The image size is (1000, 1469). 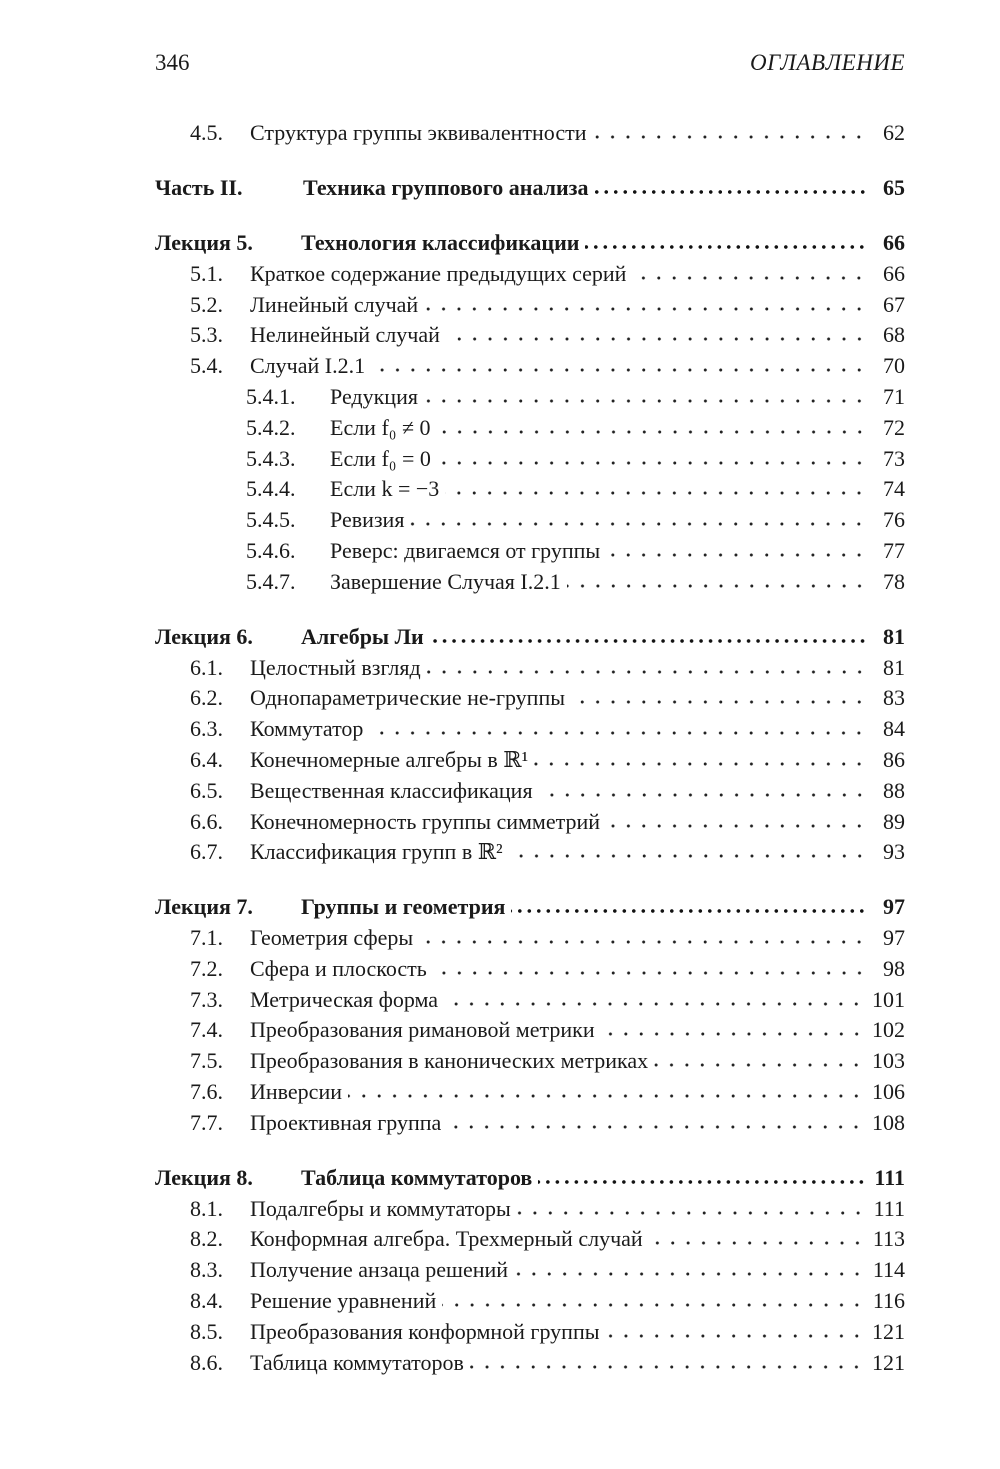 What do you see at coordinates (530, 335) in the screenshot?
I see `toc-entry: 5.3. Нелинейный случай 68` at bounding box center [530, 335].